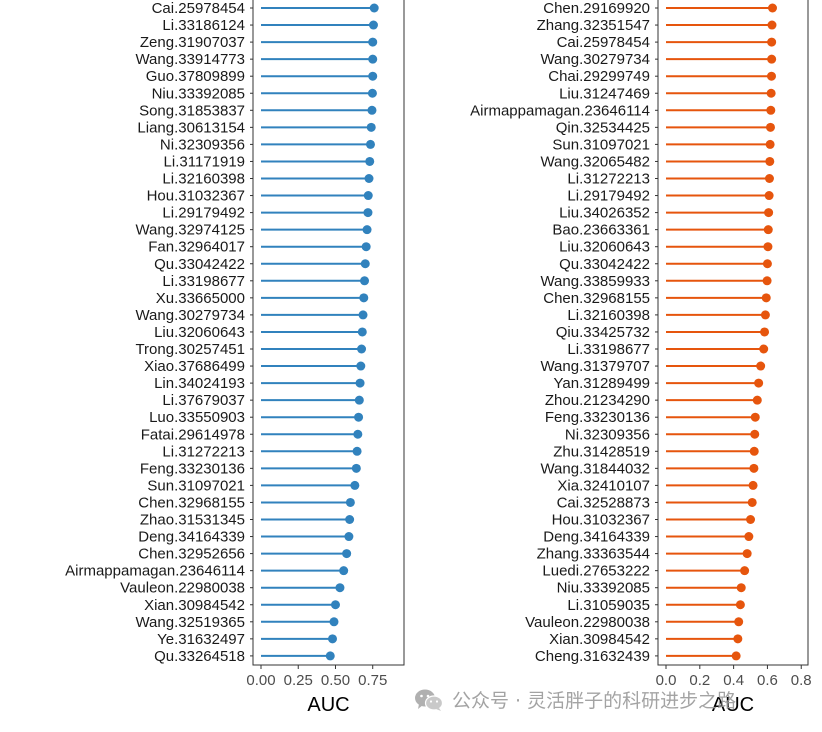 The width and height of the screenshot is (822, 732). I want to click on y-tick-label: Zeng.31907037, so click(192, 42).